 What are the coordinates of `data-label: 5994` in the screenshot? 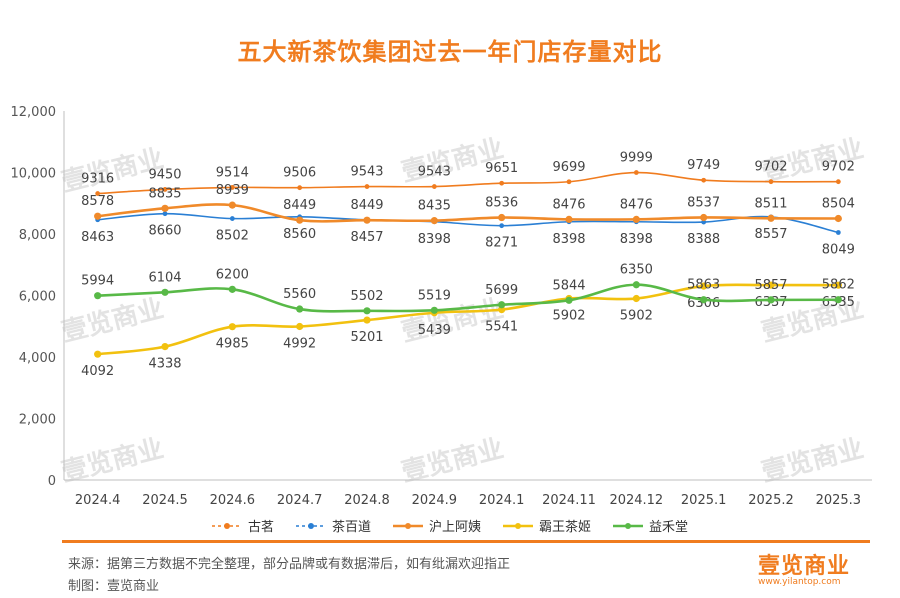 It's located at (97, 281).